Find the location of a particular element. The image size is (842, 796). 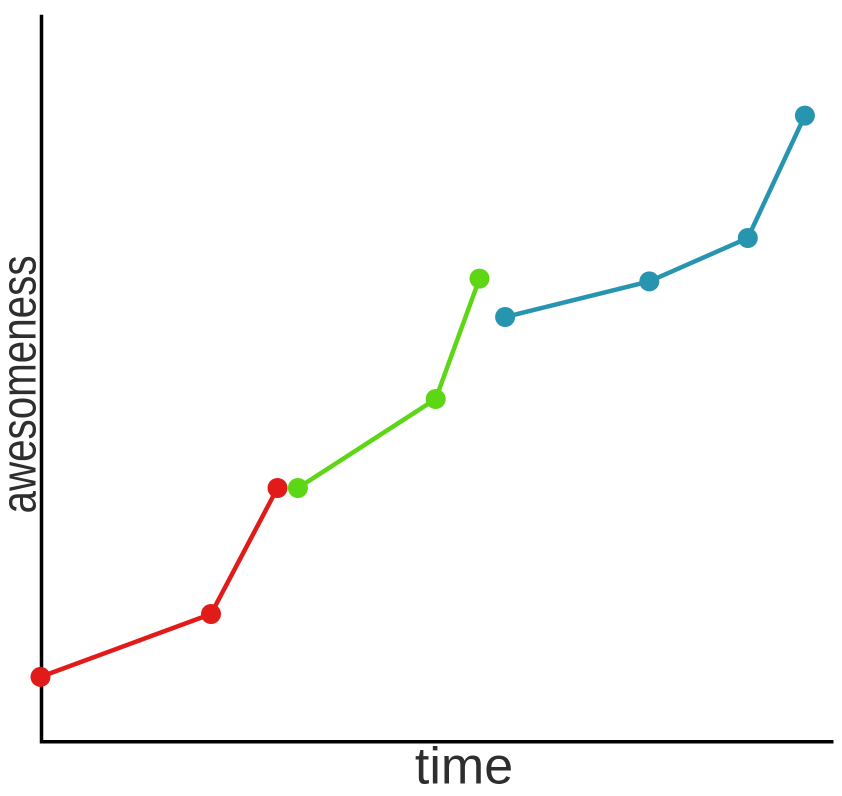

svg-text: time is located at coordinates (464, 767).